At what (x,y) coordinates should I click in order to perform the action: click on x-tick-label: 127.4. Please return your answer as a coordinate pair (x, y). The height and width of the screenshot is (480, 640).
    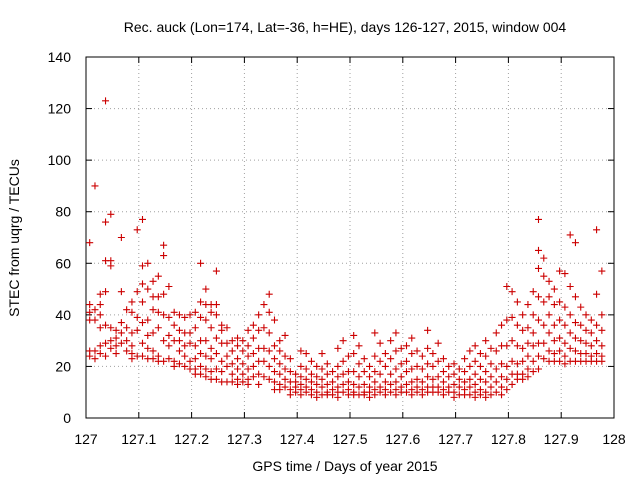
    Looking at the image, I should click on (297, 439).